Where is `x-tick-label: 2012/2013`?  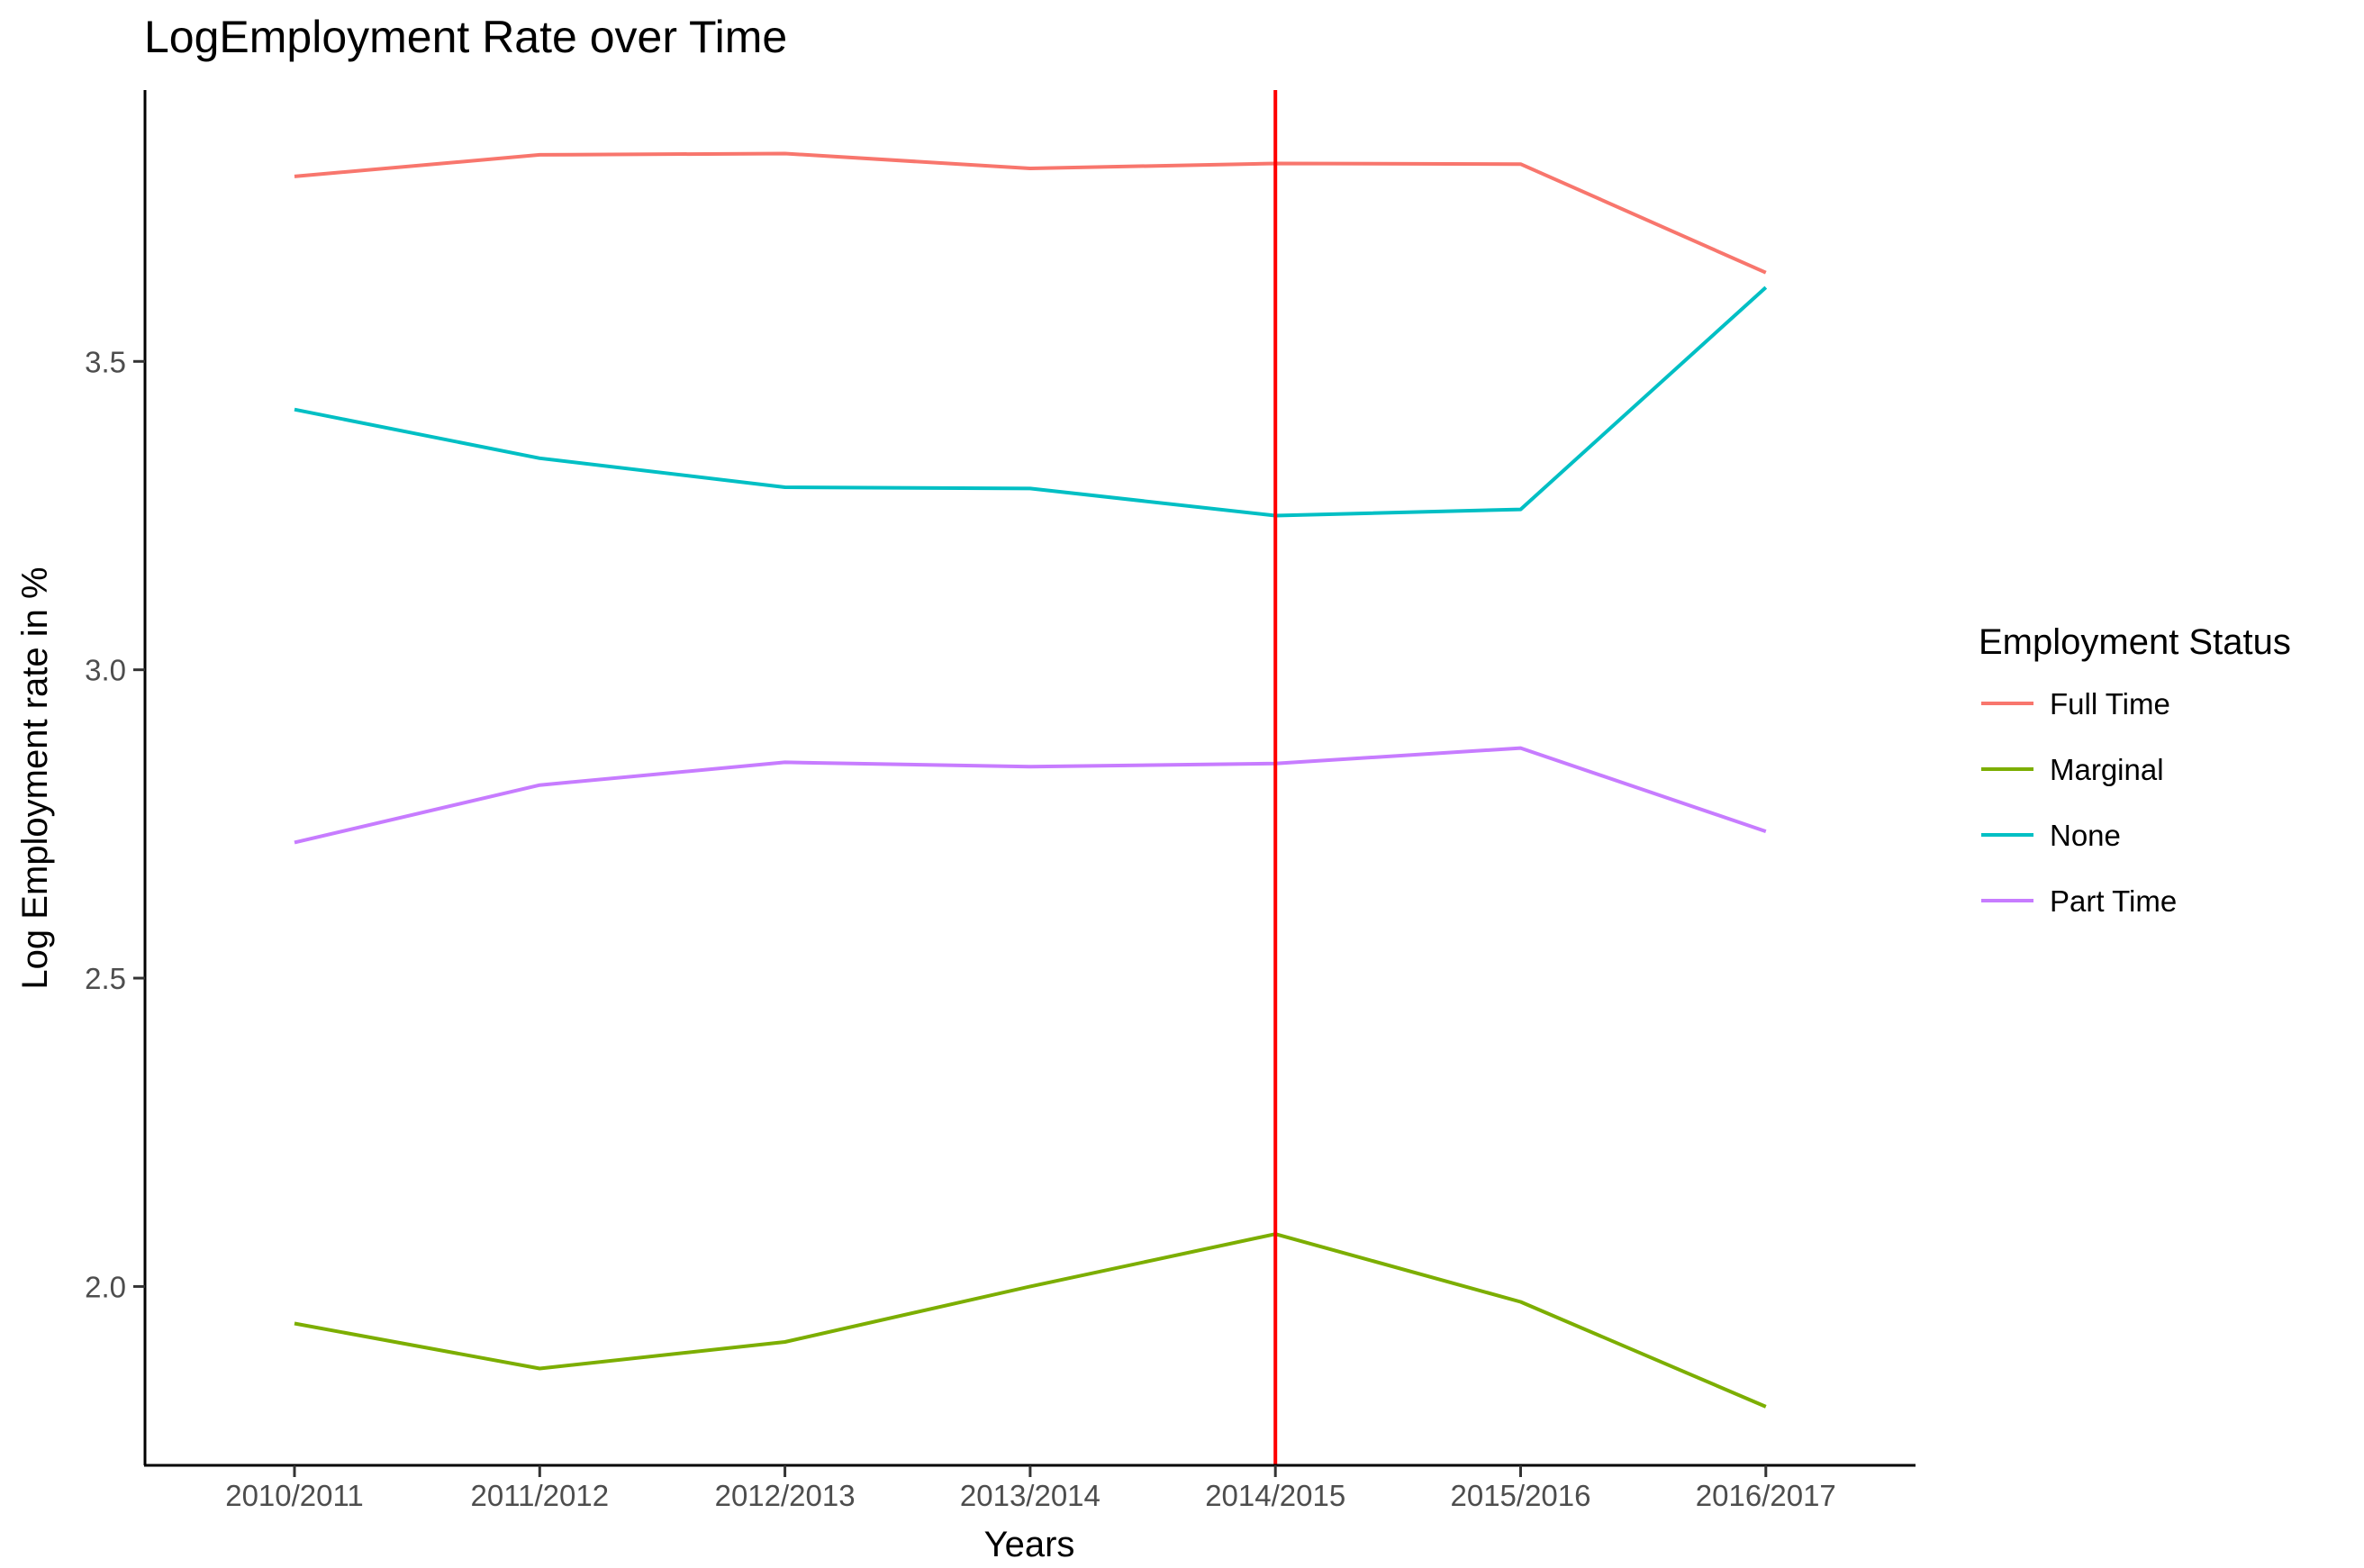
x-tick-label: 2012/2013 is located at coordinates (786, 1495).